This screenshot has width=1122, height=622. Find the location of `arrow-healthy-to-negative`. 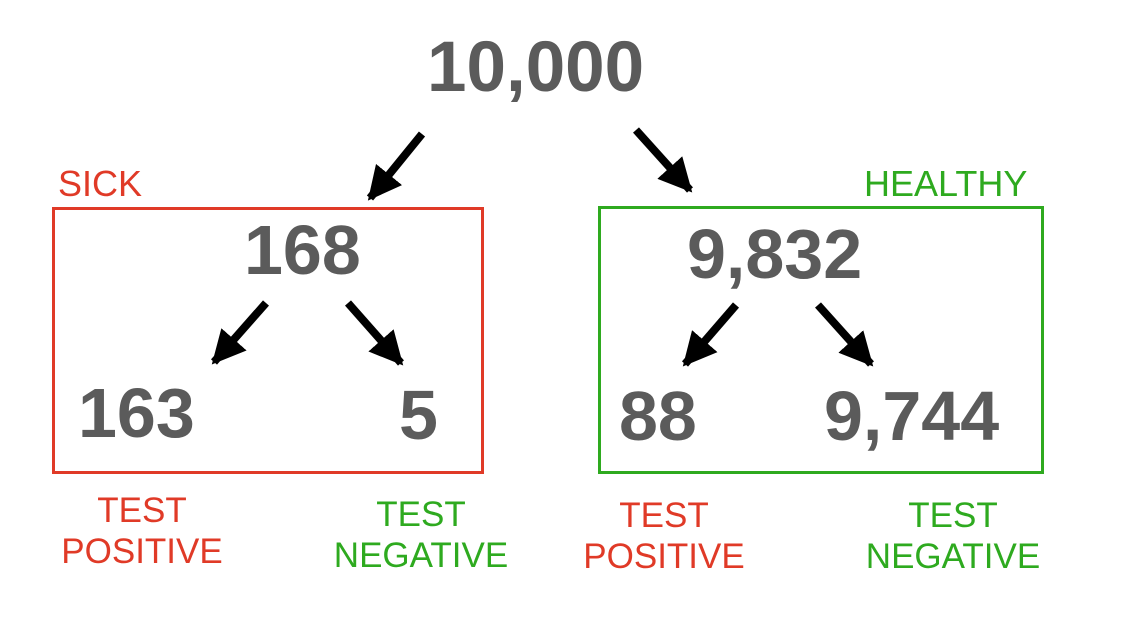

arrow-healthy-to-negative is located at coordinates (844, 334).